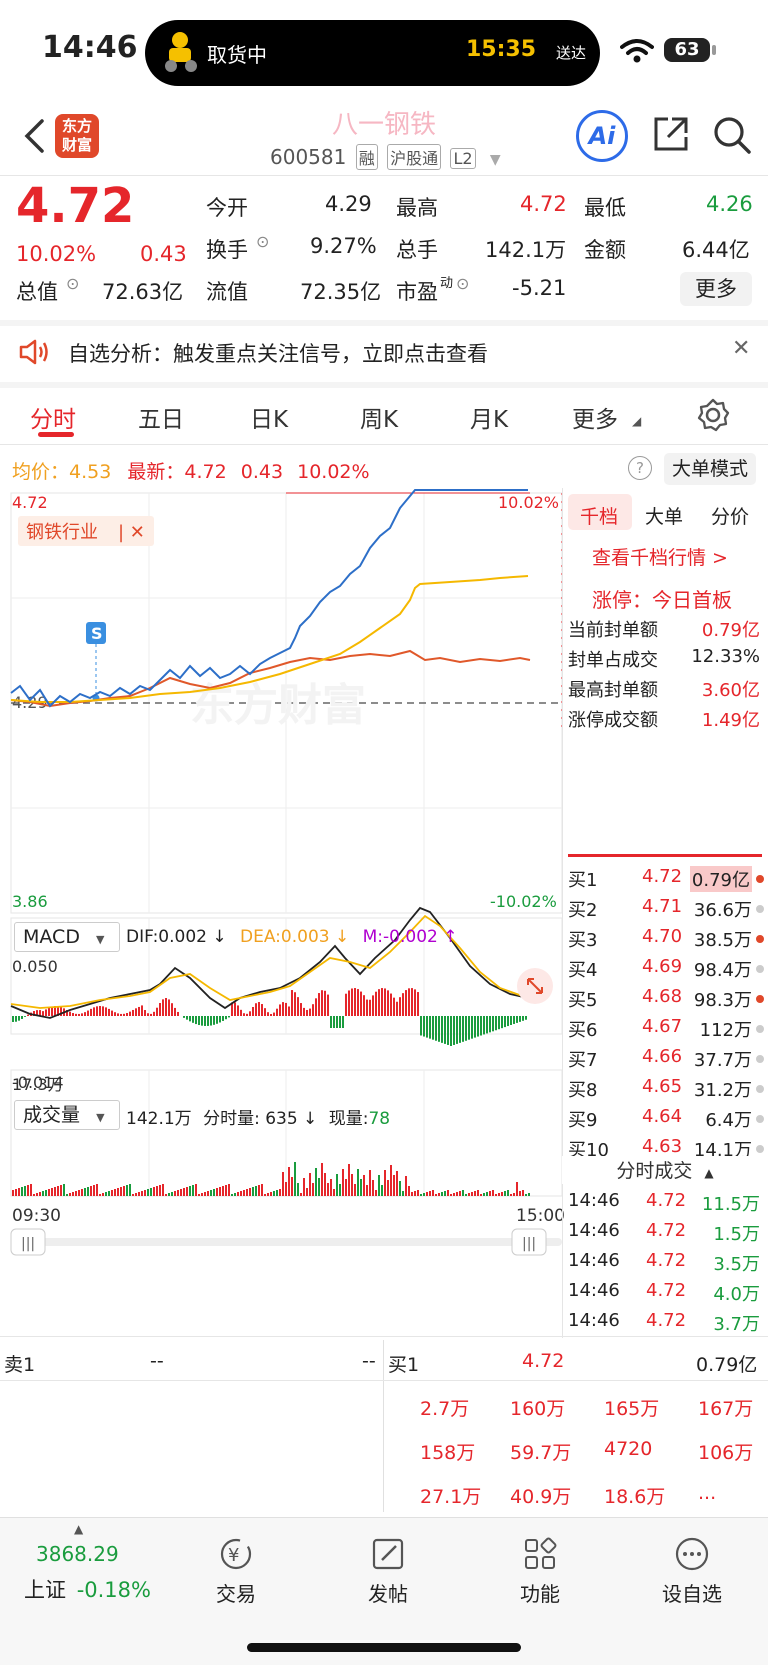  What do you see at coordinates (341, 292) in the screenshot?
I see `float-value: 72.35亿` at bounding box center [341, 292].